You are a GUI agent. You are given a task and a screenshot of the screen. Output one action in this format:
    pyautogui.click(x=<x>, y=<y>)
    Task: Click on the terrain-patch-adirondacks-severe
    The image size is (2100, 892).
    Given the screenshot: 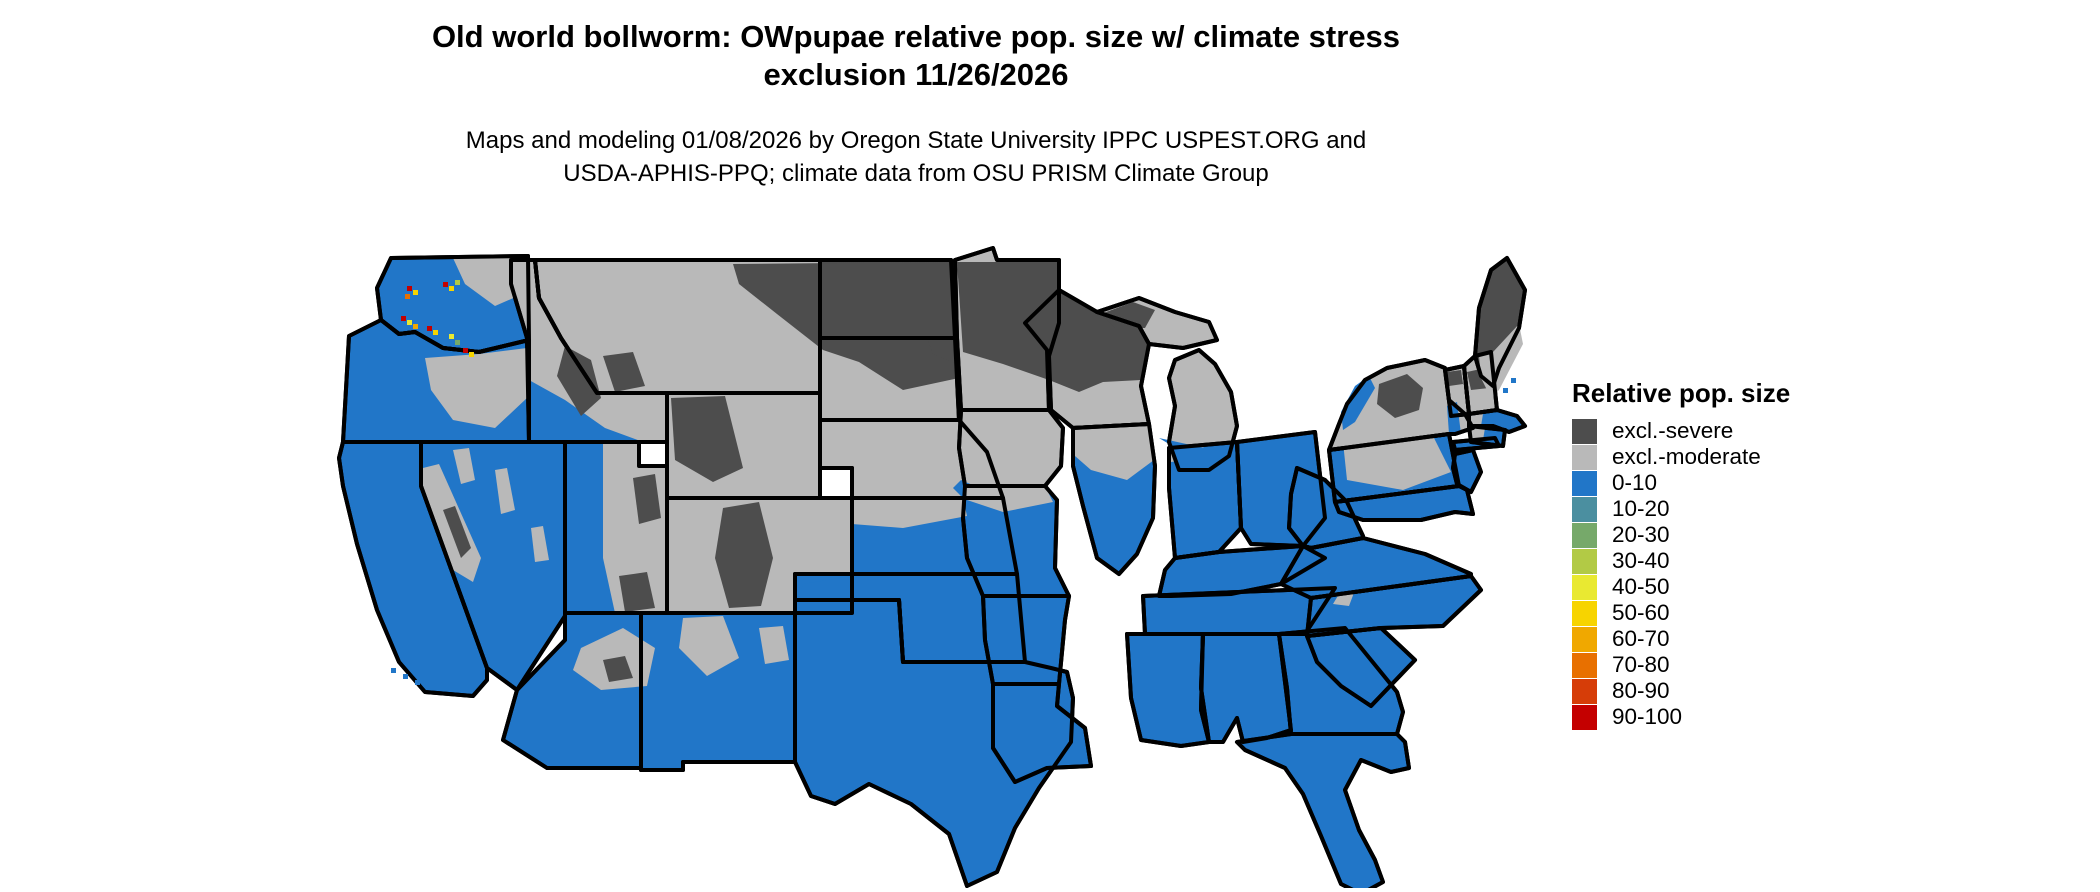 What is the action you would take?
    pyautogui.click(x=1400, y=396)
    